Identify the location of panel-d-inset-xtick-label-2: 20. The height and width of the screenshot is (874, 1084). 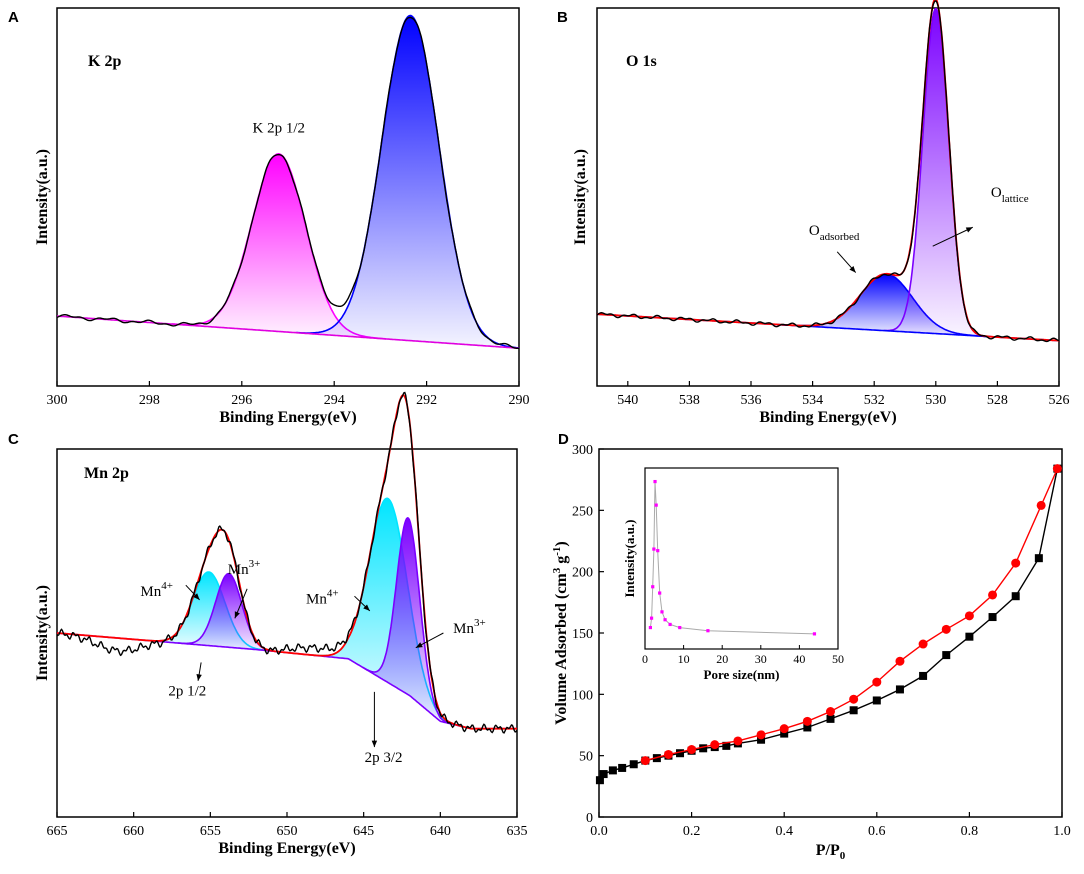
(722, 659).